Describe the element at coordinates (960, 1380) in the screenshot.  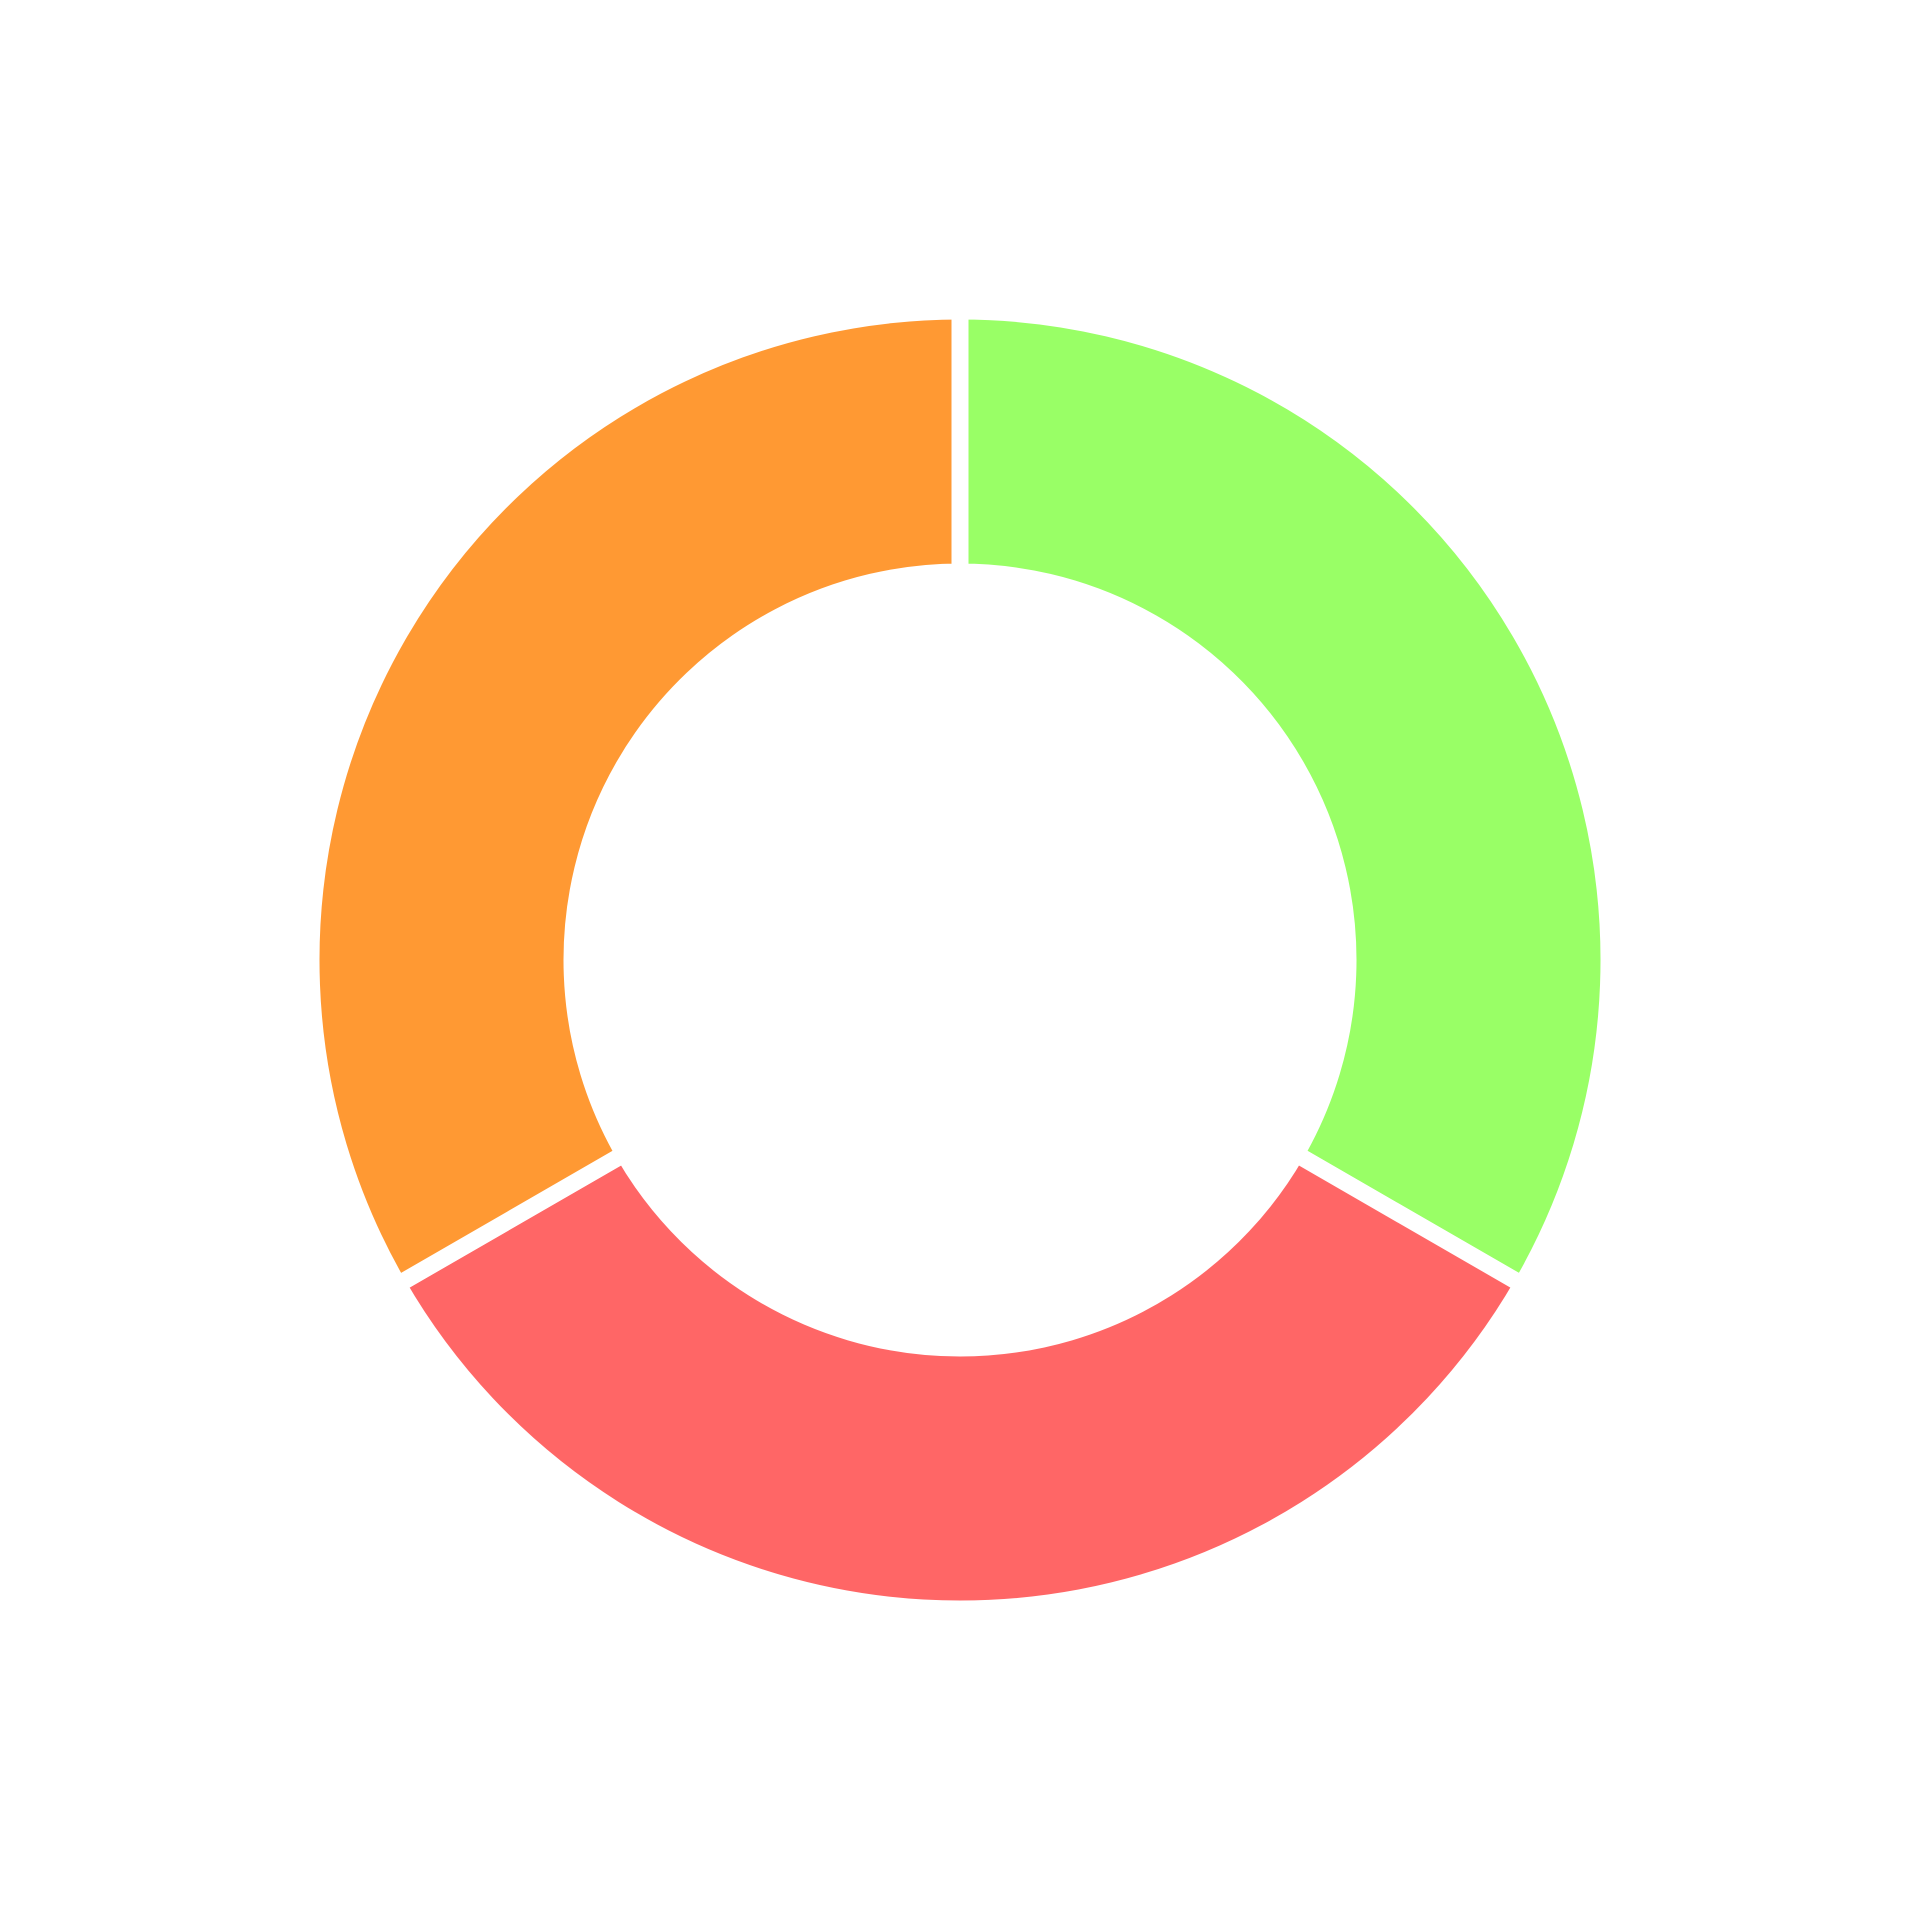
I see `wedge` at that location.